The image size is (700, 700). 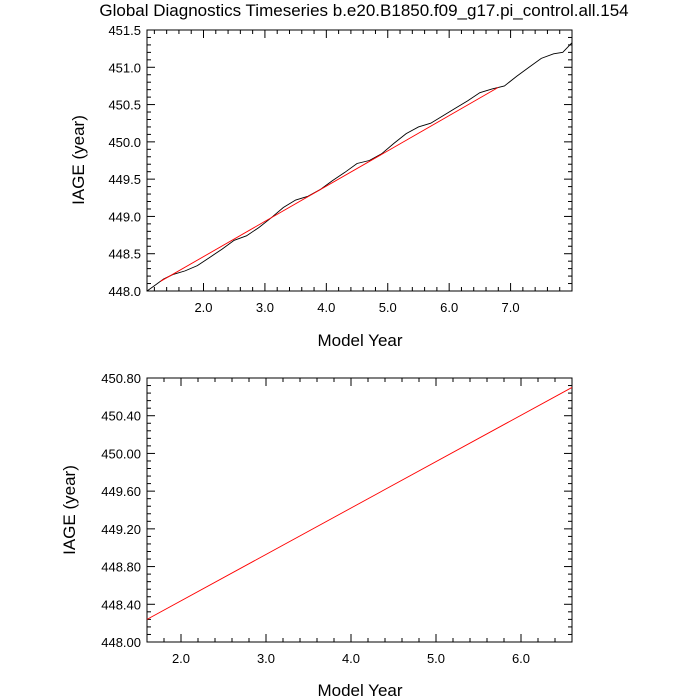 What do you see at coordinates (351, 658) in the screenshot?
I see `bottom-x-tick-label: 4.0` at bounding box center [351, 658].